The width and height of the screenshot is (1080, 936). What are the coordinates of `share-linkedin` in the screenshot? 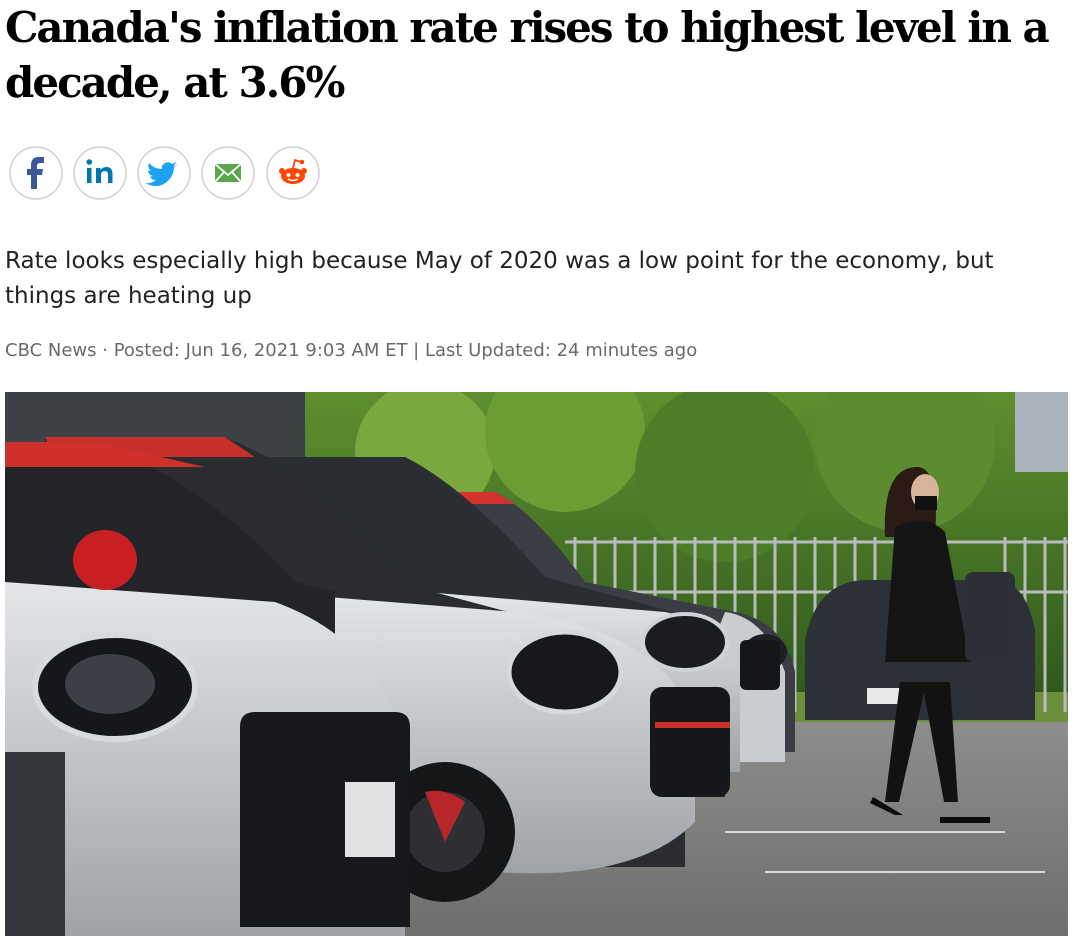 It's located at (100, 173).